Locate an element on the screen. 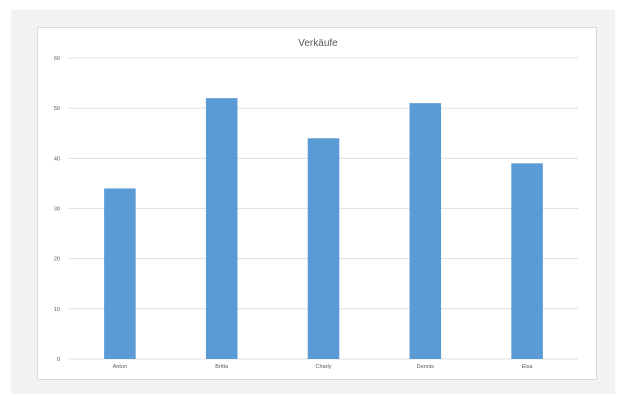  x-tick-label: Charly is located at coordinates (324, 367).